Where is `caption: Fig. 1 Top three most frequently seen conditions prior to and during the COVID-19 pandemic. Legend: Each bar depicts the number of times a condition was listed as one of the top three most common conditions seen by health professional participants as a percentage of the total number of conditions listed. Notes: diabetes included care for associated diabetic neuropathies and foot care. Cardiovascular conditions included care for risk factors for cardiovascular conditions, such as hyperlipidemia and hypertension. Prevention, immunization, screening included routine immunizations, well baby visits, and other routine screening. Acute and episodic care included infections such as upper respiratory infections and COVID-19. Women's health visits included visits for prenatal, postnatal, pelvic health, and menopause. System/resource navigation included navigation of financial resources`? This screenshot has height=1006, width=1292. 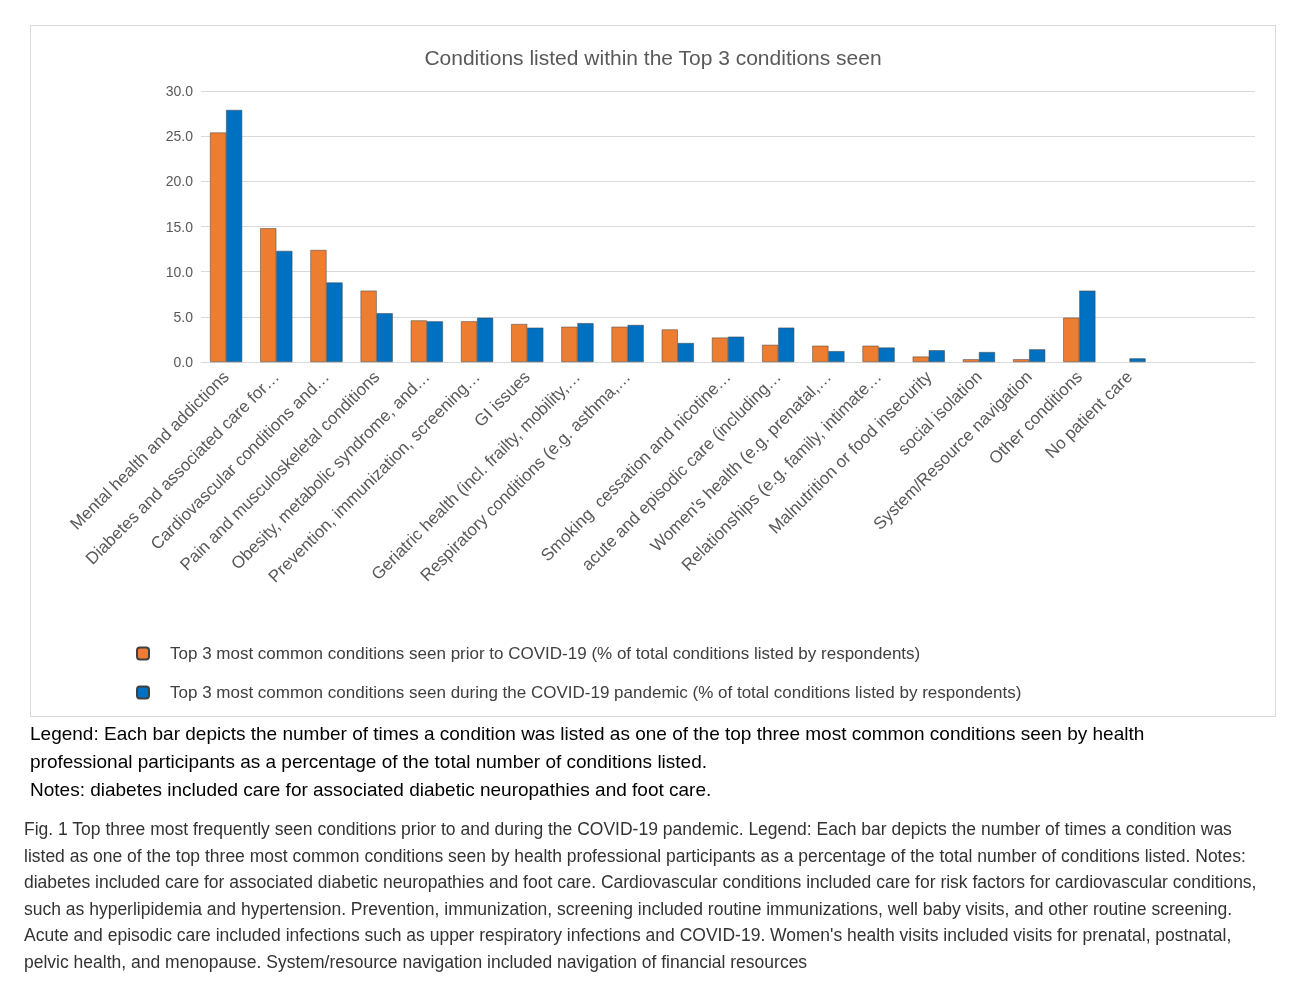
caption: Fig. 1 Top three most frequently seen conditions prior to and during the COVID-19 pandemic. Legend: Each bar depicts the number of times a condition was listed as one of the top three most common conditions seen by health professional participants as a percentage of the total number of conditions listed. Notes: diabetes included care for associated diabetic neuropathies and foot care. Cardiovascular conditions included care for risk factors for cardiovascular conditions, such as hyperlipidemia and hypertension. Prevention, immunization, screening included routine immunizations, well baby visits, and other routine screening. Acute and episodic care included infections such as upper respiratory infections and COVID-19. Women's health visits included visits for prenatal, postnatal, pelvic health, and menopause. System/resource navigation included navigation of financial resources is located at coordinates (641, 896).